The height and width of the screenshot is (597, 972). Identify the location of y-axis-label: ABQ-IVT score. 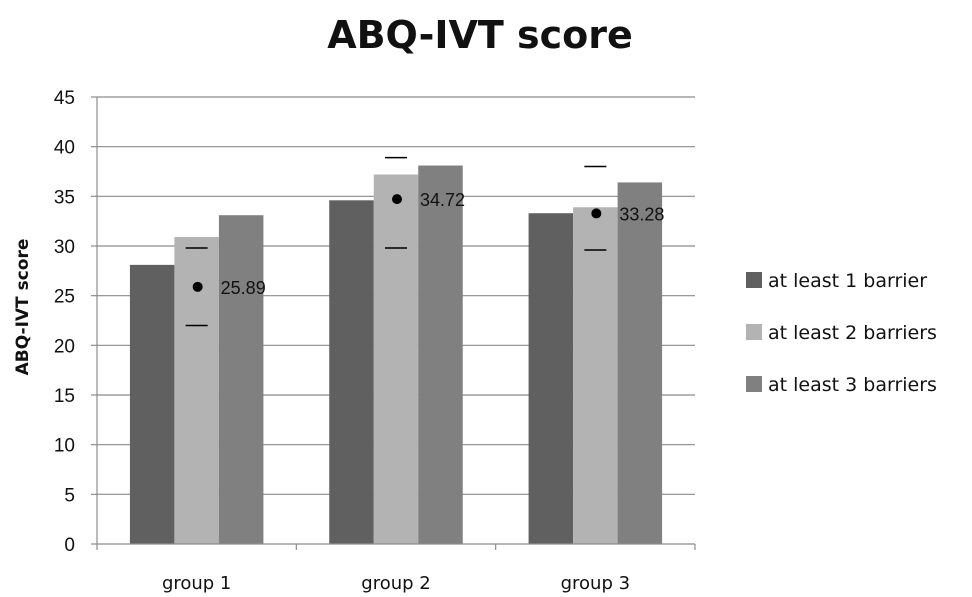
(23, 307).